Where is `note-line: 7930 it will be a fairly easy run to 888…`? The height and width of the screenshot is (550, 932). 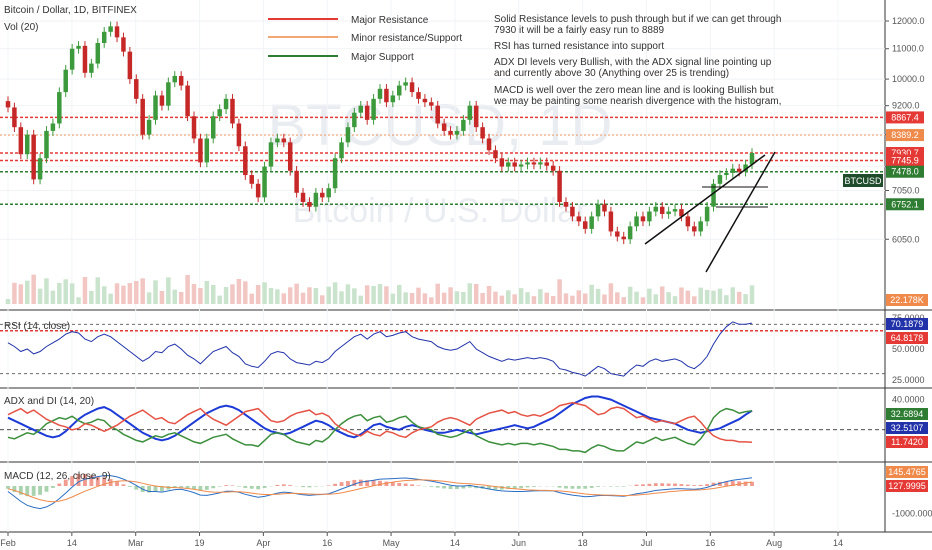
note-line: 7930 it will be a fairly easy run to 888… is located at coordinates (579, 30).